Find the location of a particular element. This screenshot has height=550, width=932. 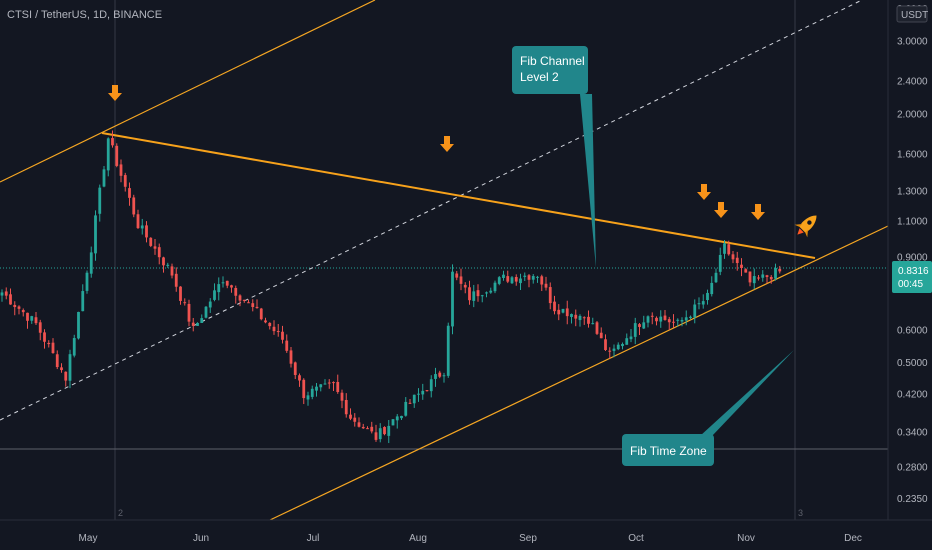

time-tick-label: Jun is located at coordinates (201, 538).